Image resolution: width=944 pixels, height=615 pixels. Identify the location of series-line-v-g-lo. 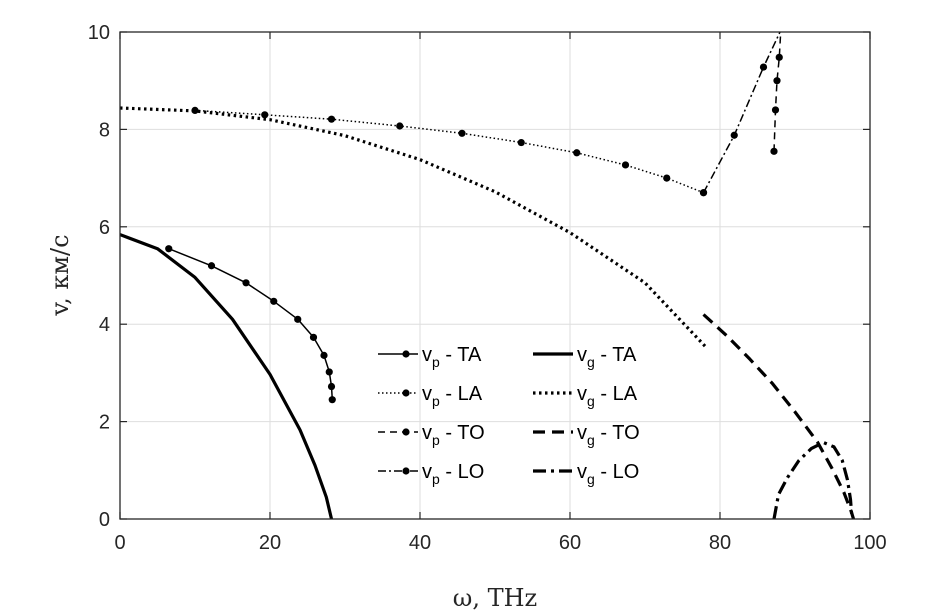
(813, 479).